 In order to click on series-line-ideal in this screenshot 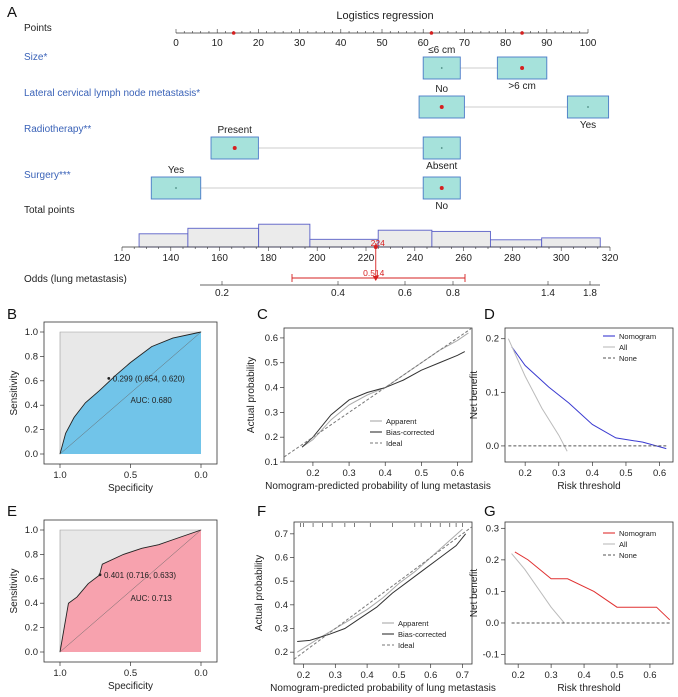, I will do `click(378, 392)`.